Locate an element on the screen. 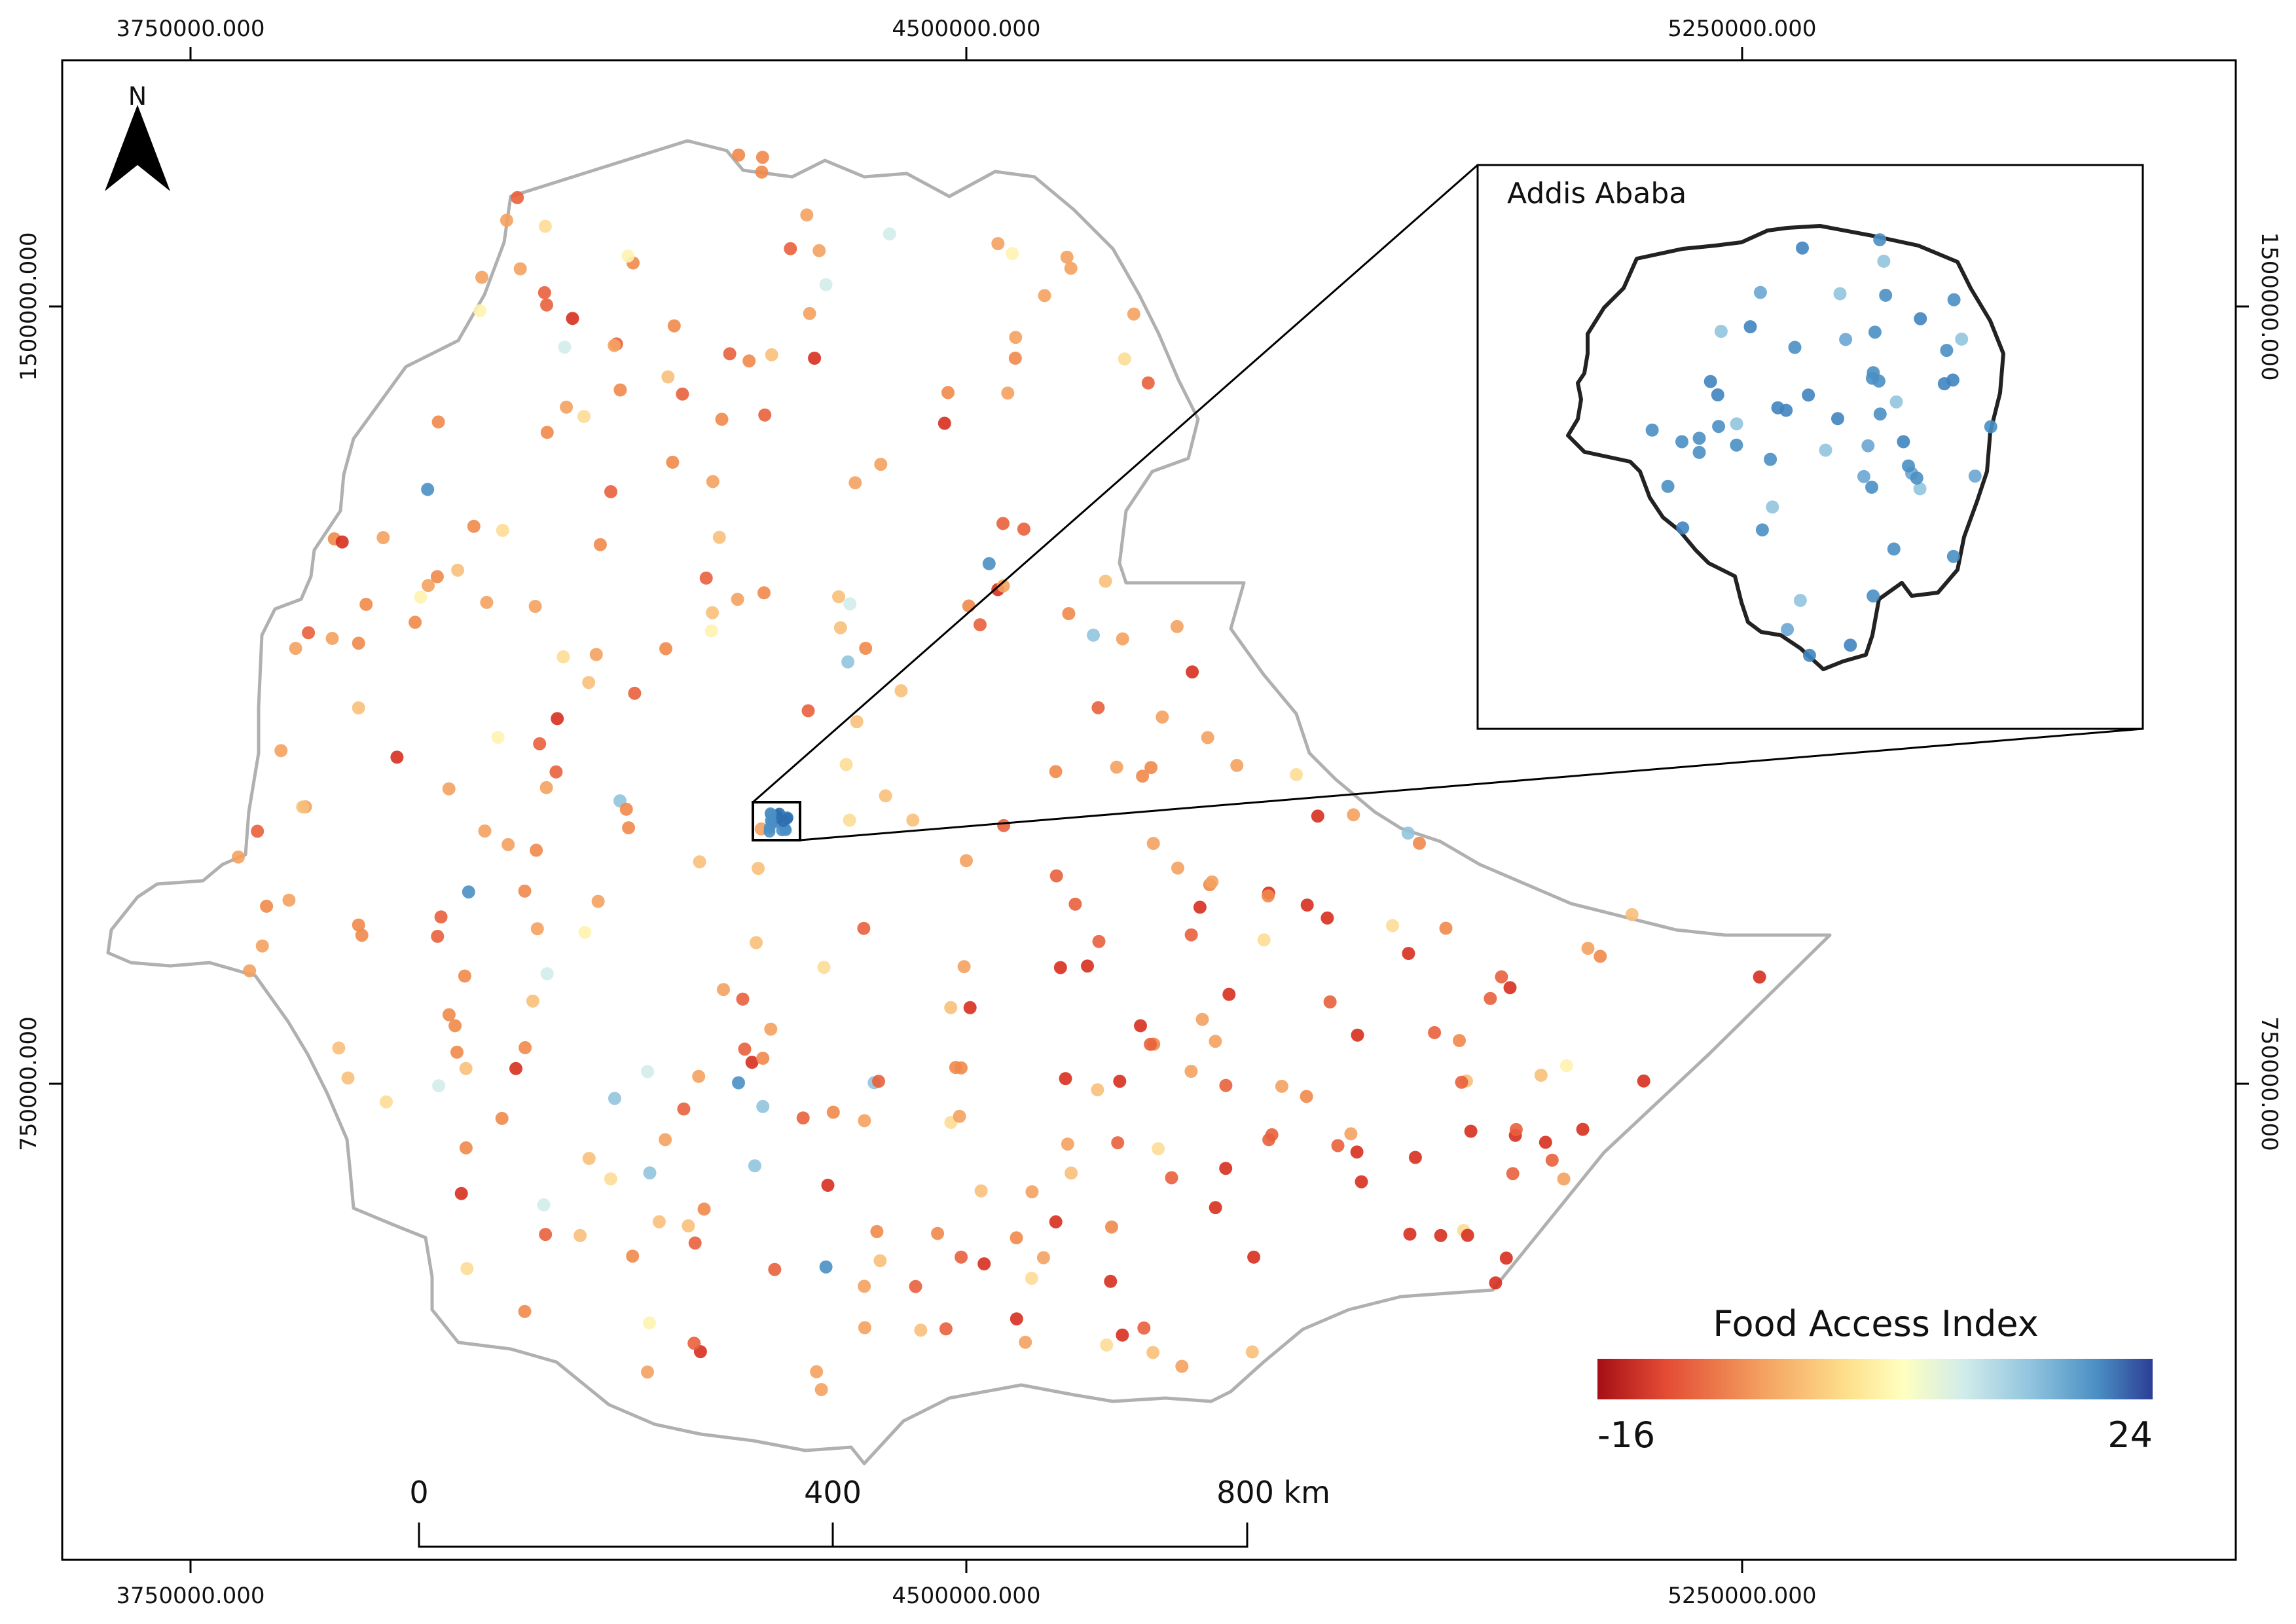  legend-title: Food Access Index is located at coordinates (1875, 1323).